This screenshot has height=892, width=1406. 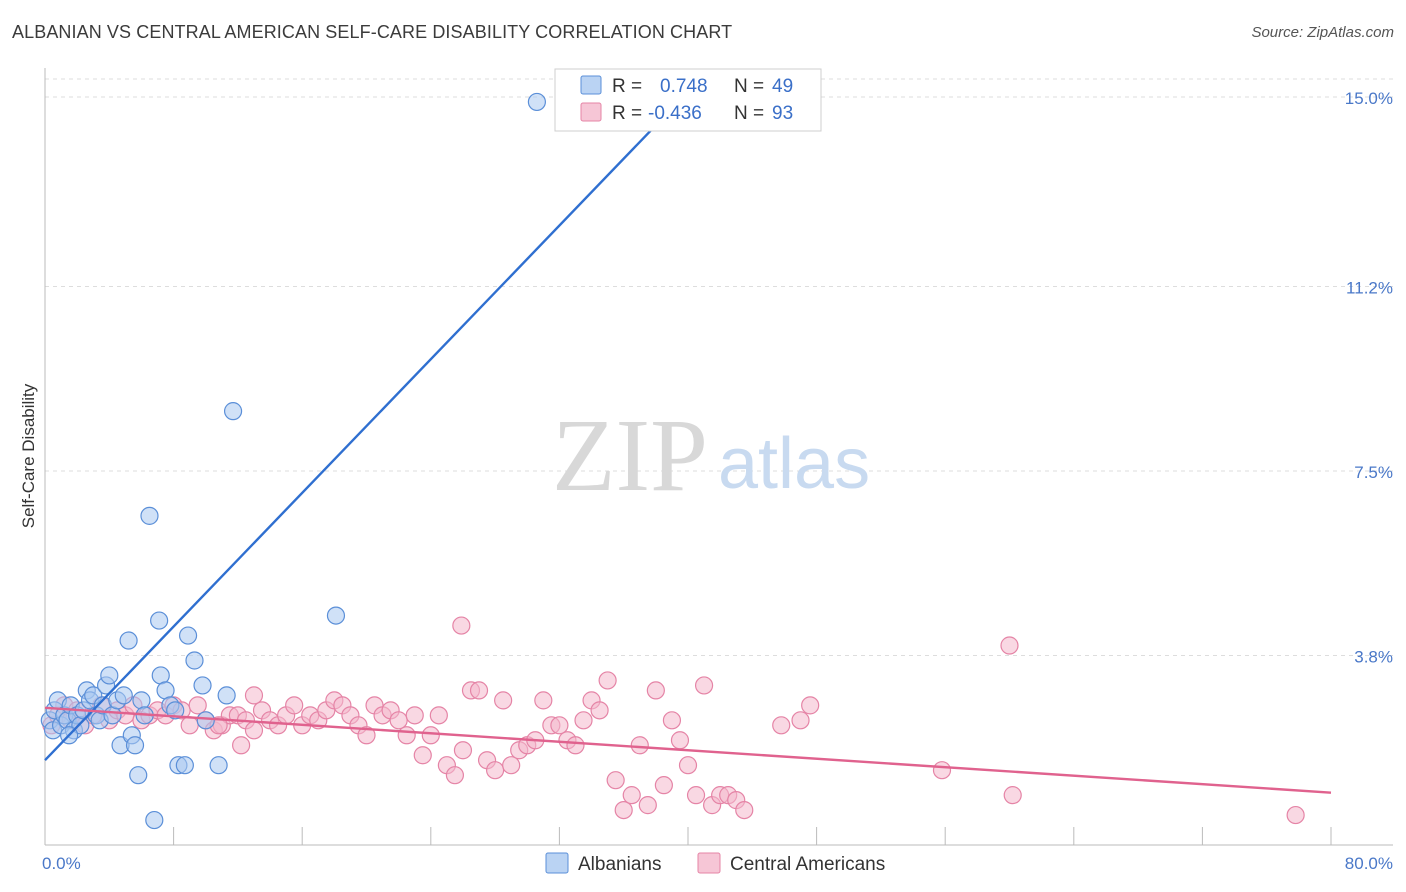 What do you see at coordinates (688, 100) in the screenshot?
I see `legend-box: R = 0.748 N = 49 R = -0.436 N = 93` at bounding box center [688, 100].